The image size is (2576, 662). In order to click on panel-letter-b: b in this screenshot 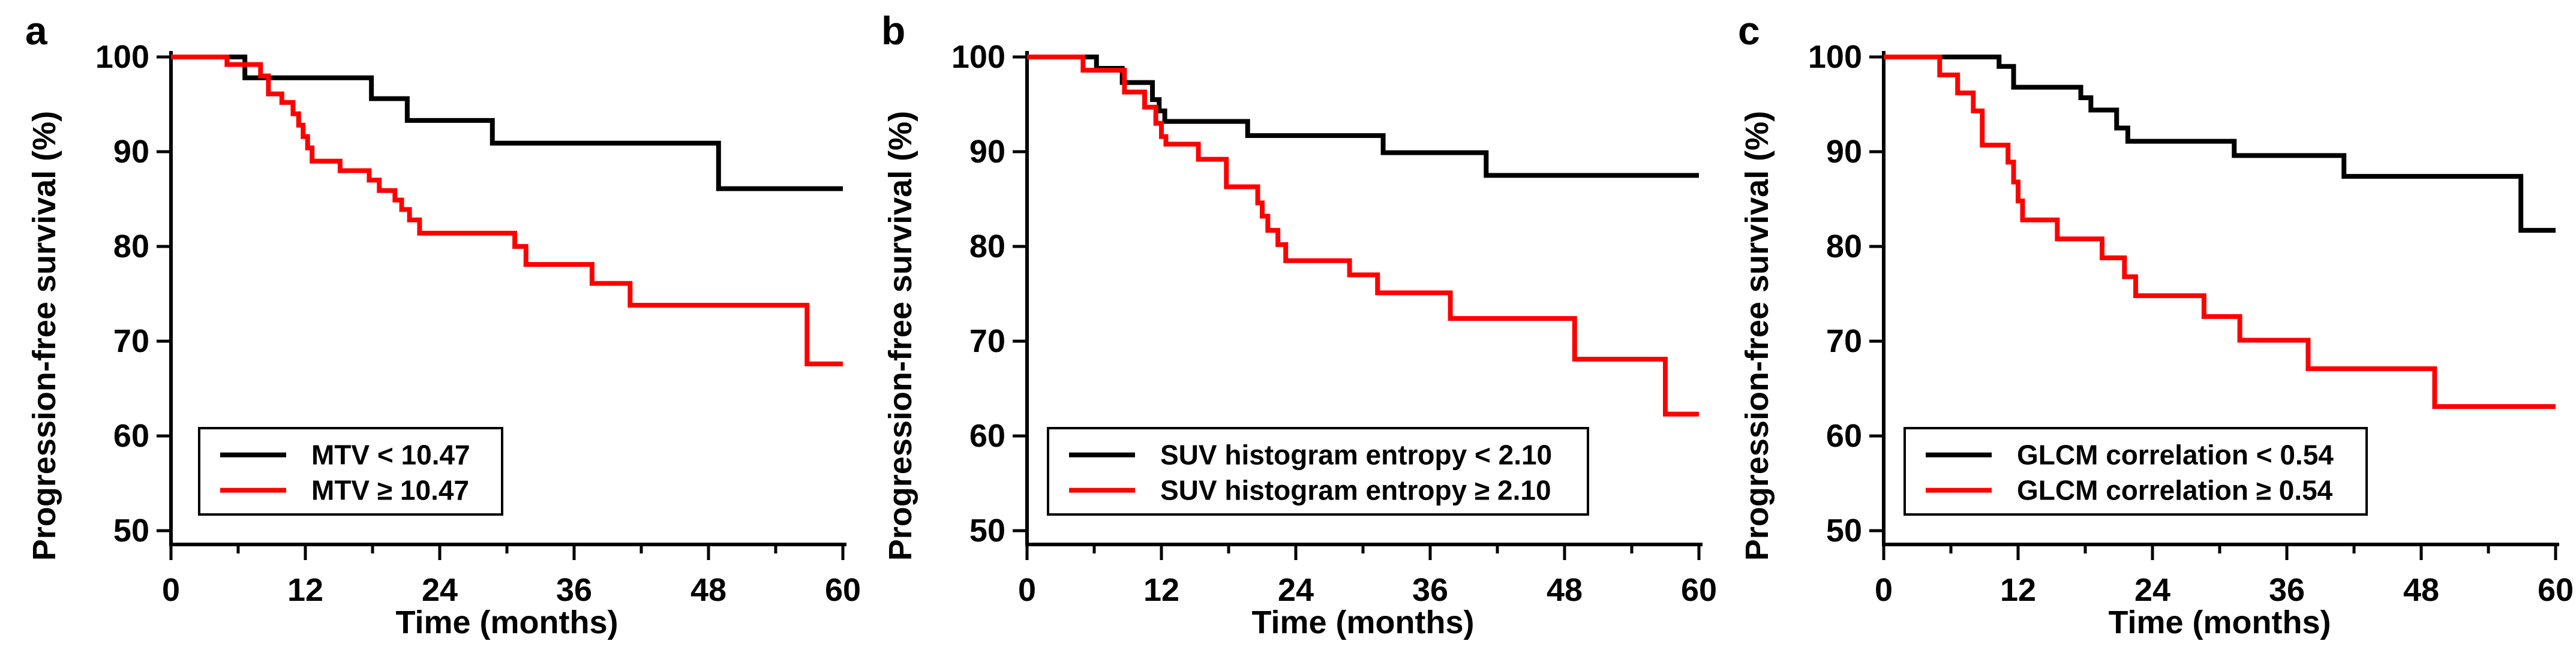, I will do `click(894, 31)`.